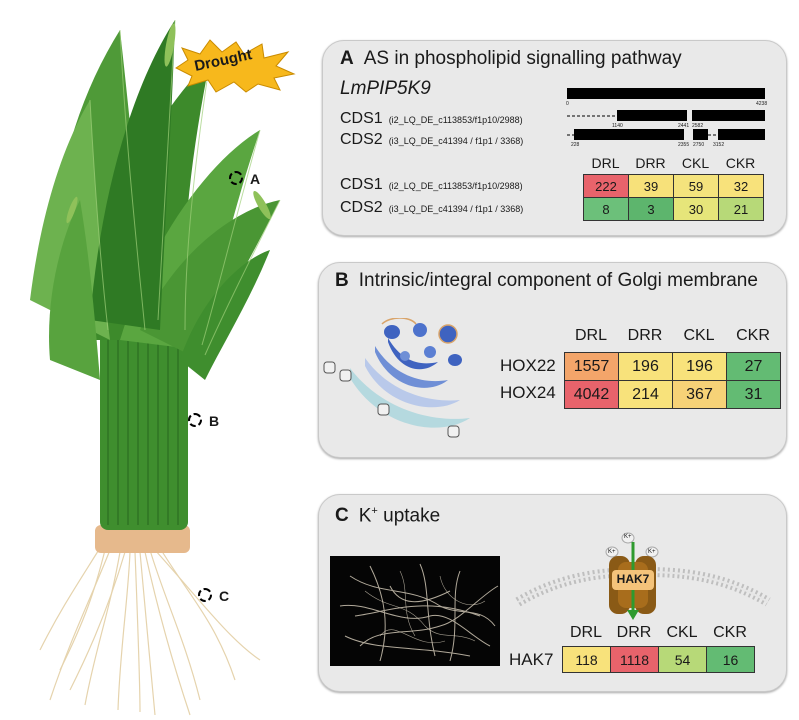  Describe the element at coordinates (682, 632) in the screenshot. I see `panel-c-col-ckl: CKL` at that location.